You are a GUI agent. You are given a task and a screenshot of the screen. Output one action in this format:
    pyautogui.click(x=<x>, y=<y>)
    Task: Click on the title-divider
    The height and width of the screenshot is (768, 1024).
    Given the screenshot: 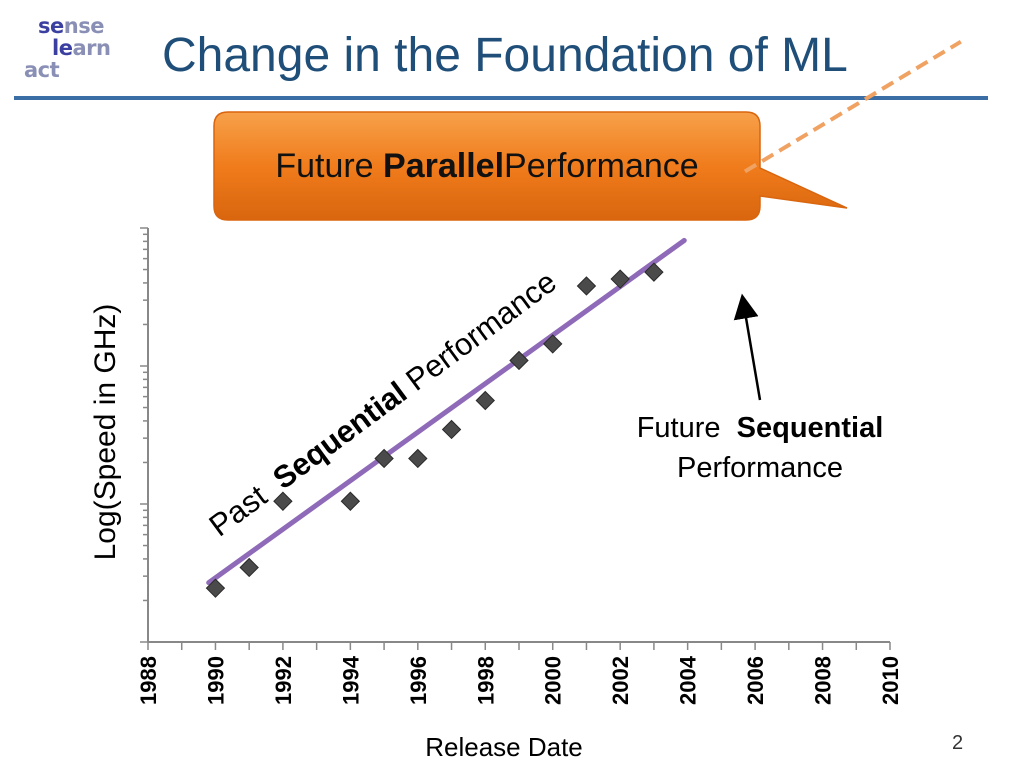 What is the action you would take?
    pyautogui.click(x=501, y=98)
    